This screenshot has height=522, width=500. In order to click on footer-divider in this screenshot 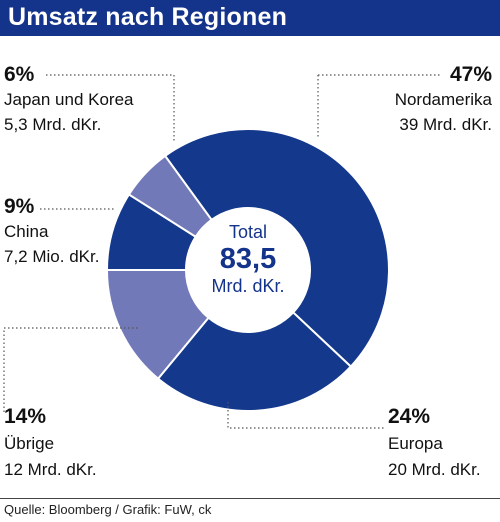, I will do `click(250, 498)`.